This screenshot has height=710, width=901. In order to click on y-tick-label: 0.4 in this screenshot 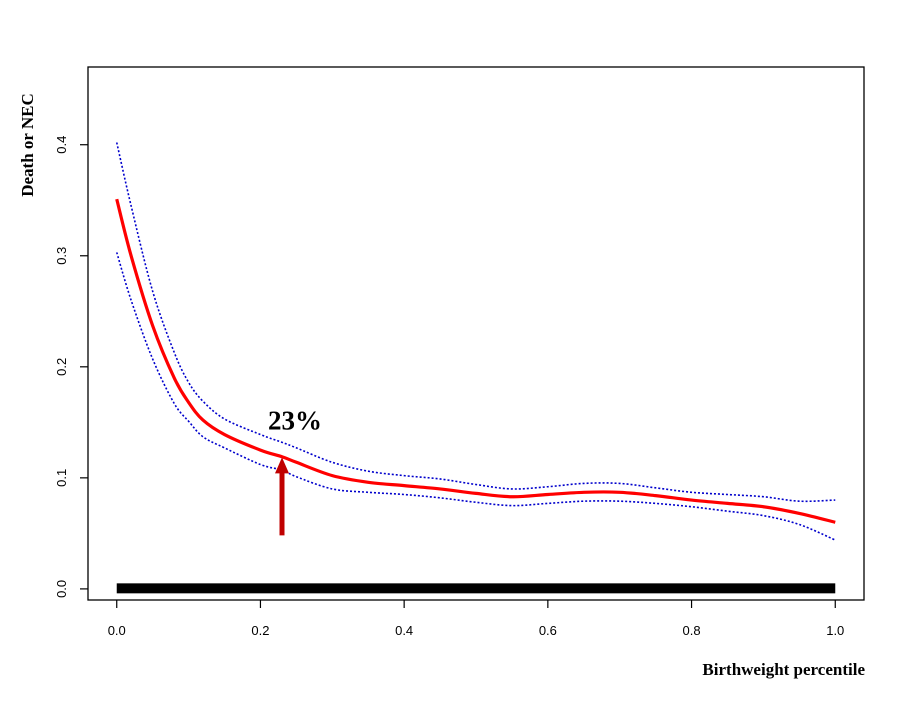, I will do `click(61, 145)`.